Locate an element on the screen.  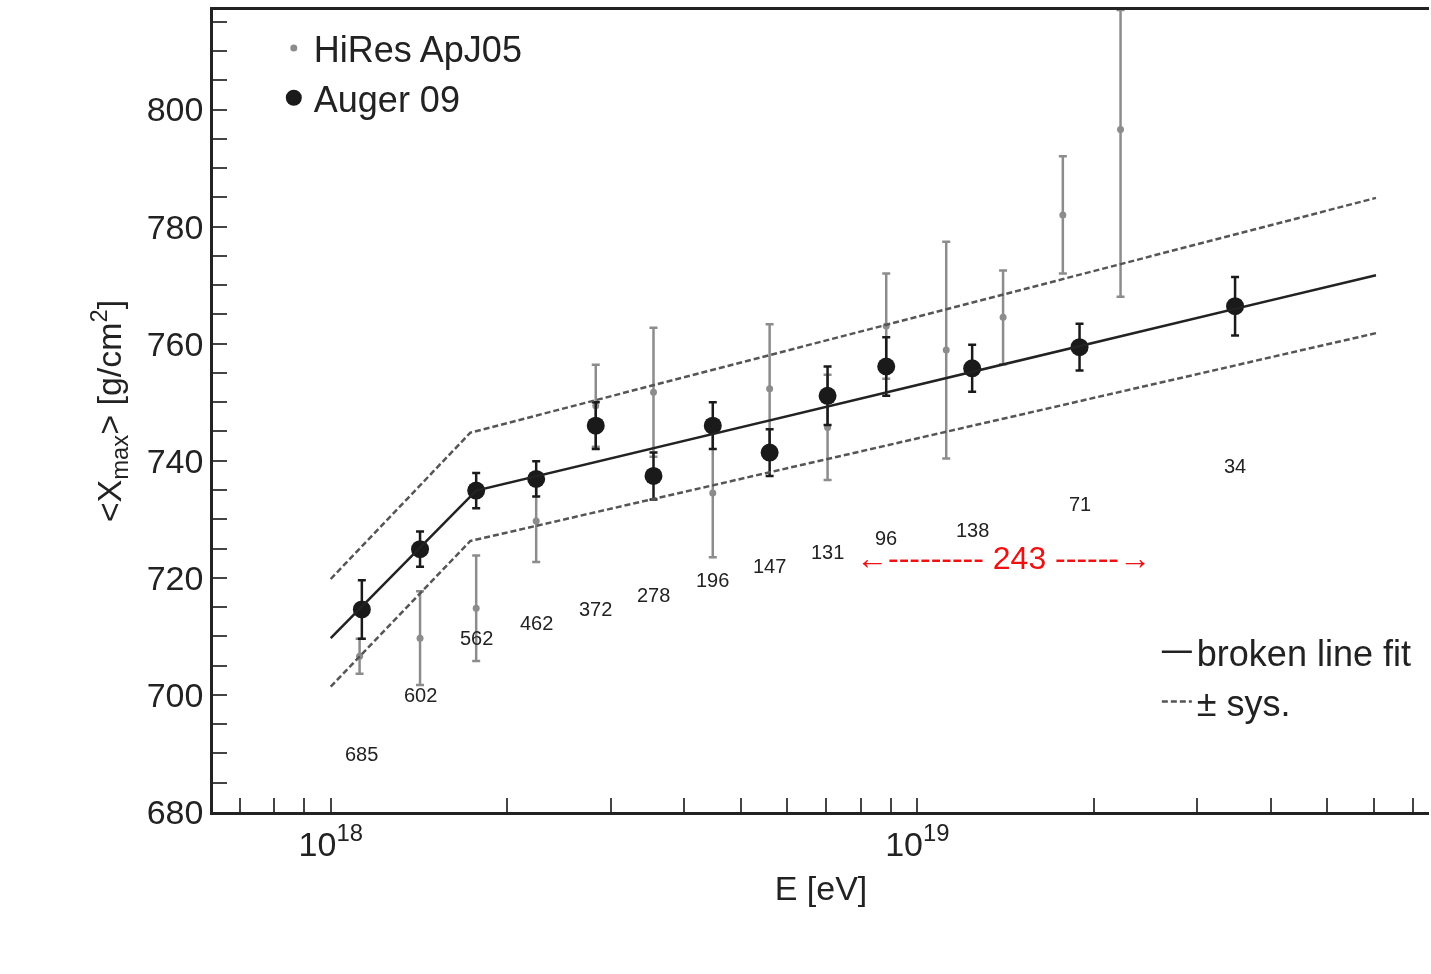
annotation: 131 is located at coordinates (828, 552).